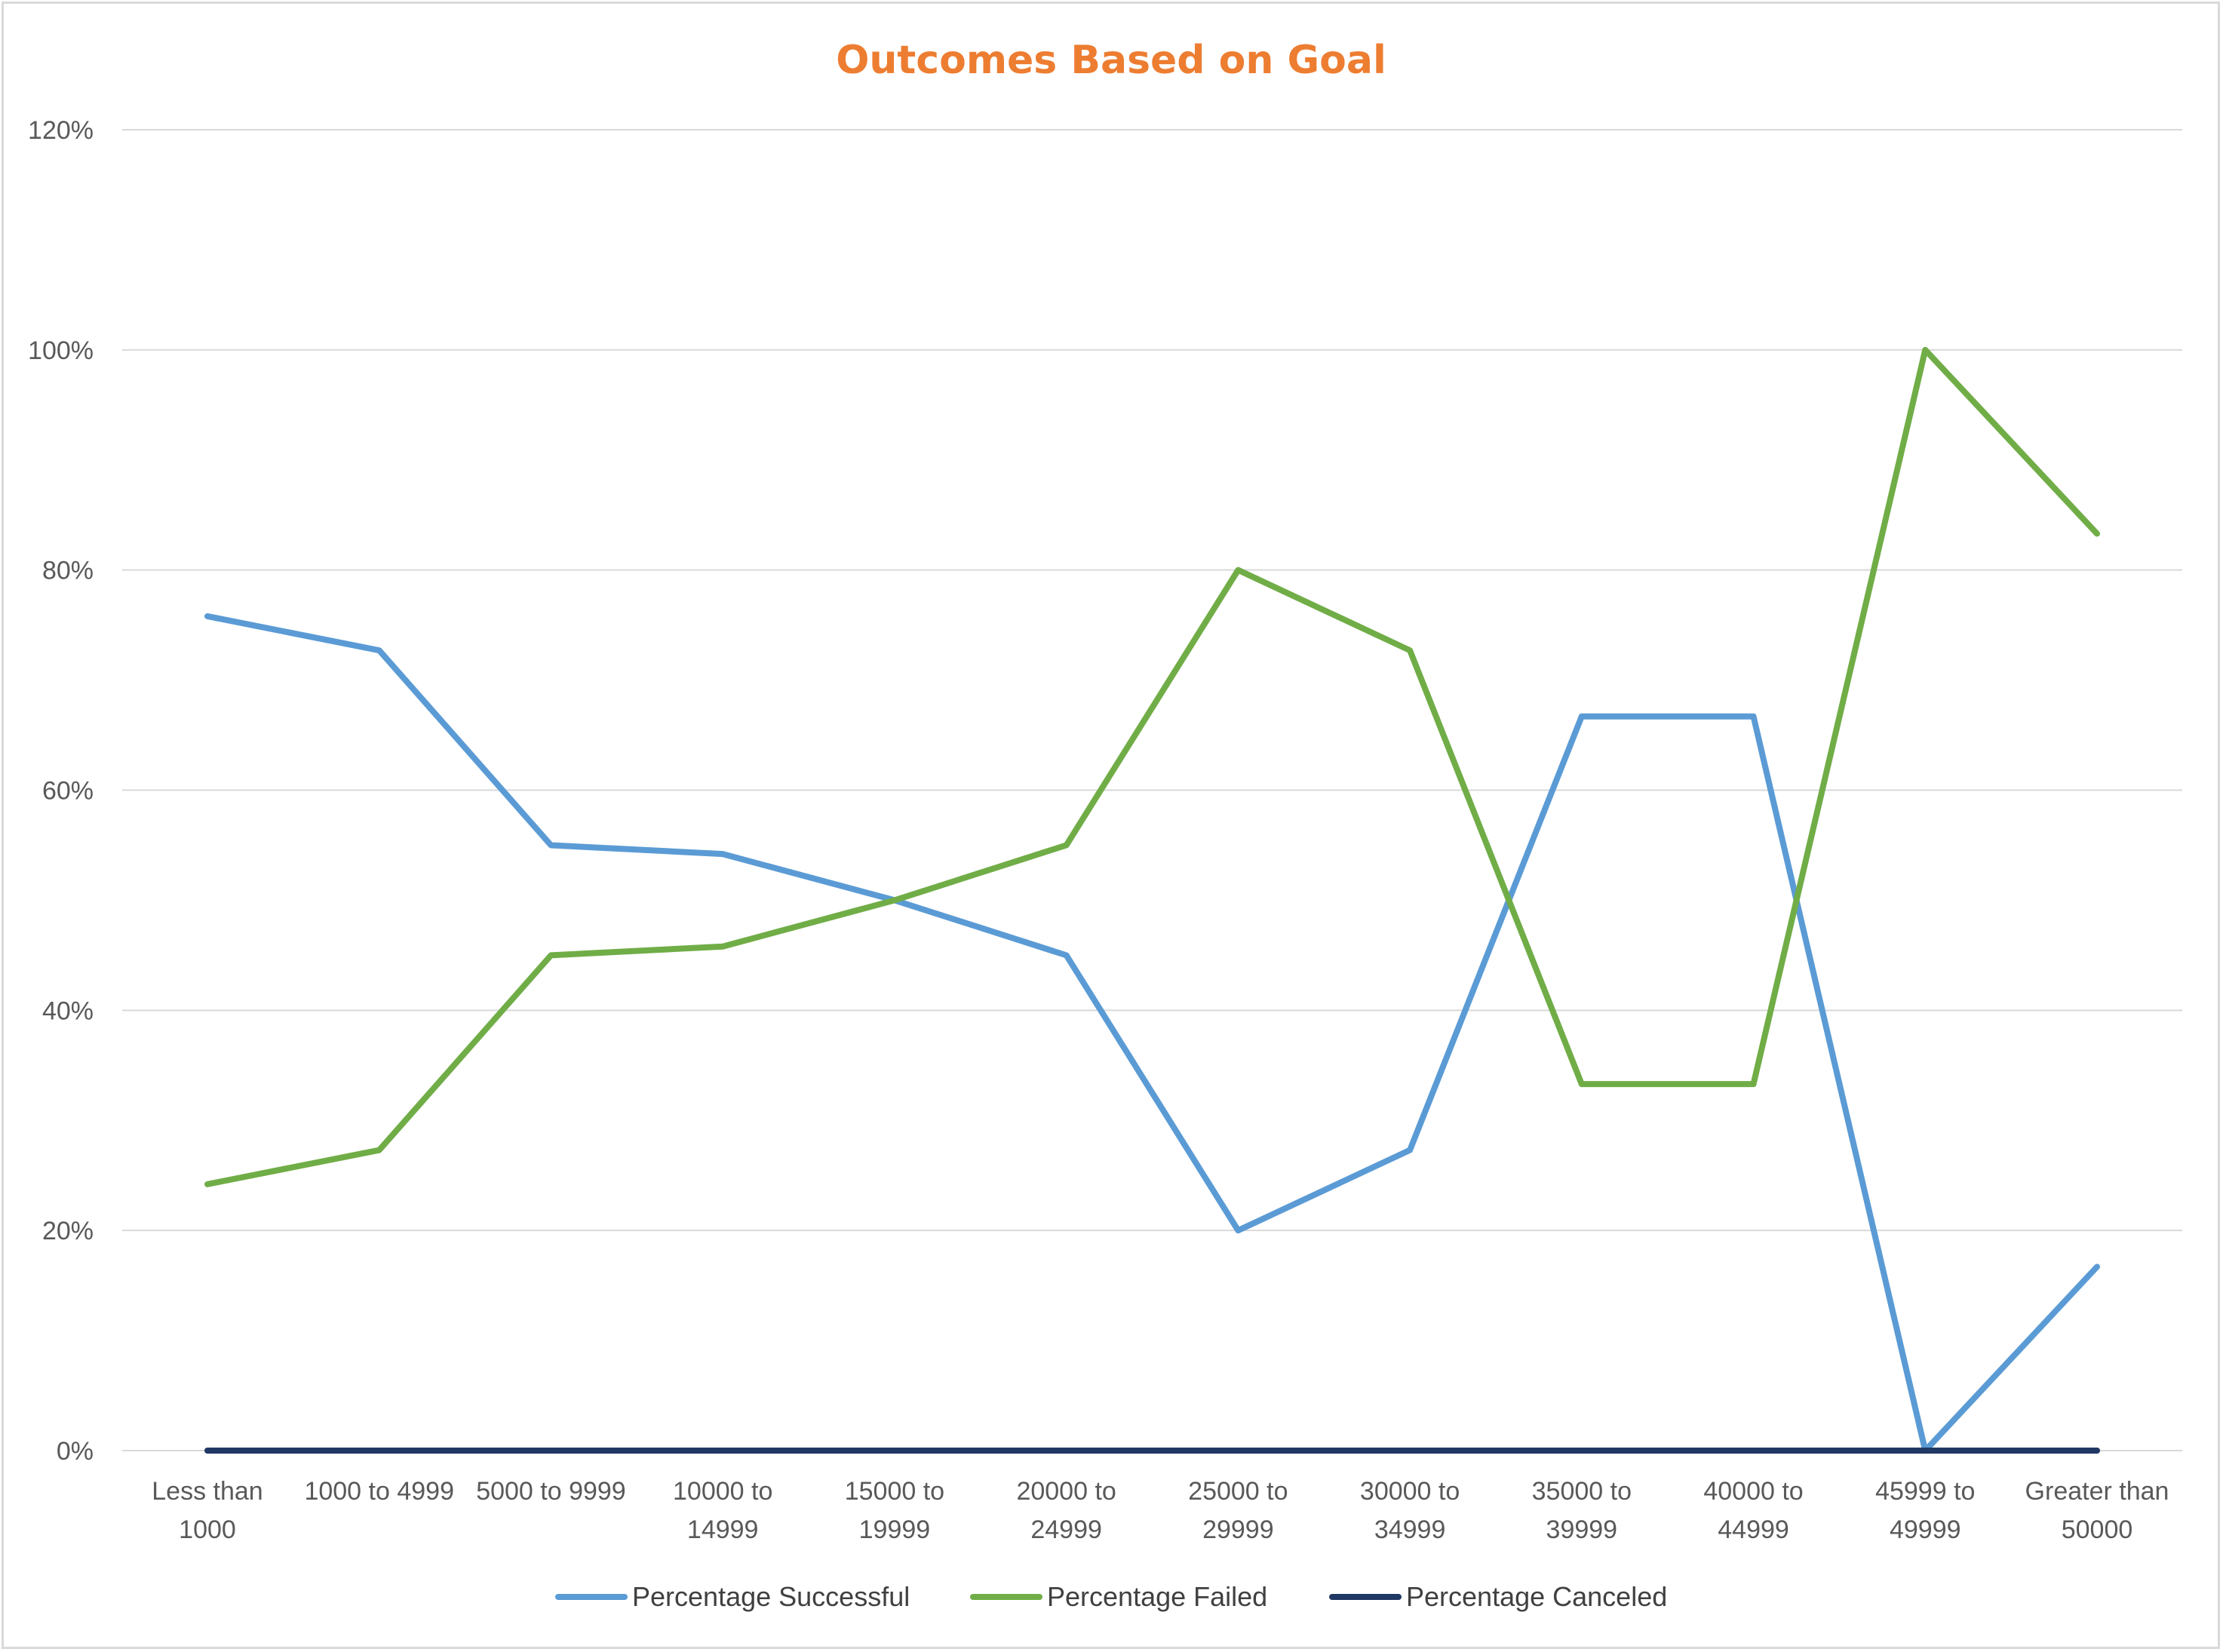 The width and height of the screenshot is (2223, 1652). Describe the element at coordinates (894, 1511) in the screenshot. I see `x-tick-label: 15000 to 19999` at that location.